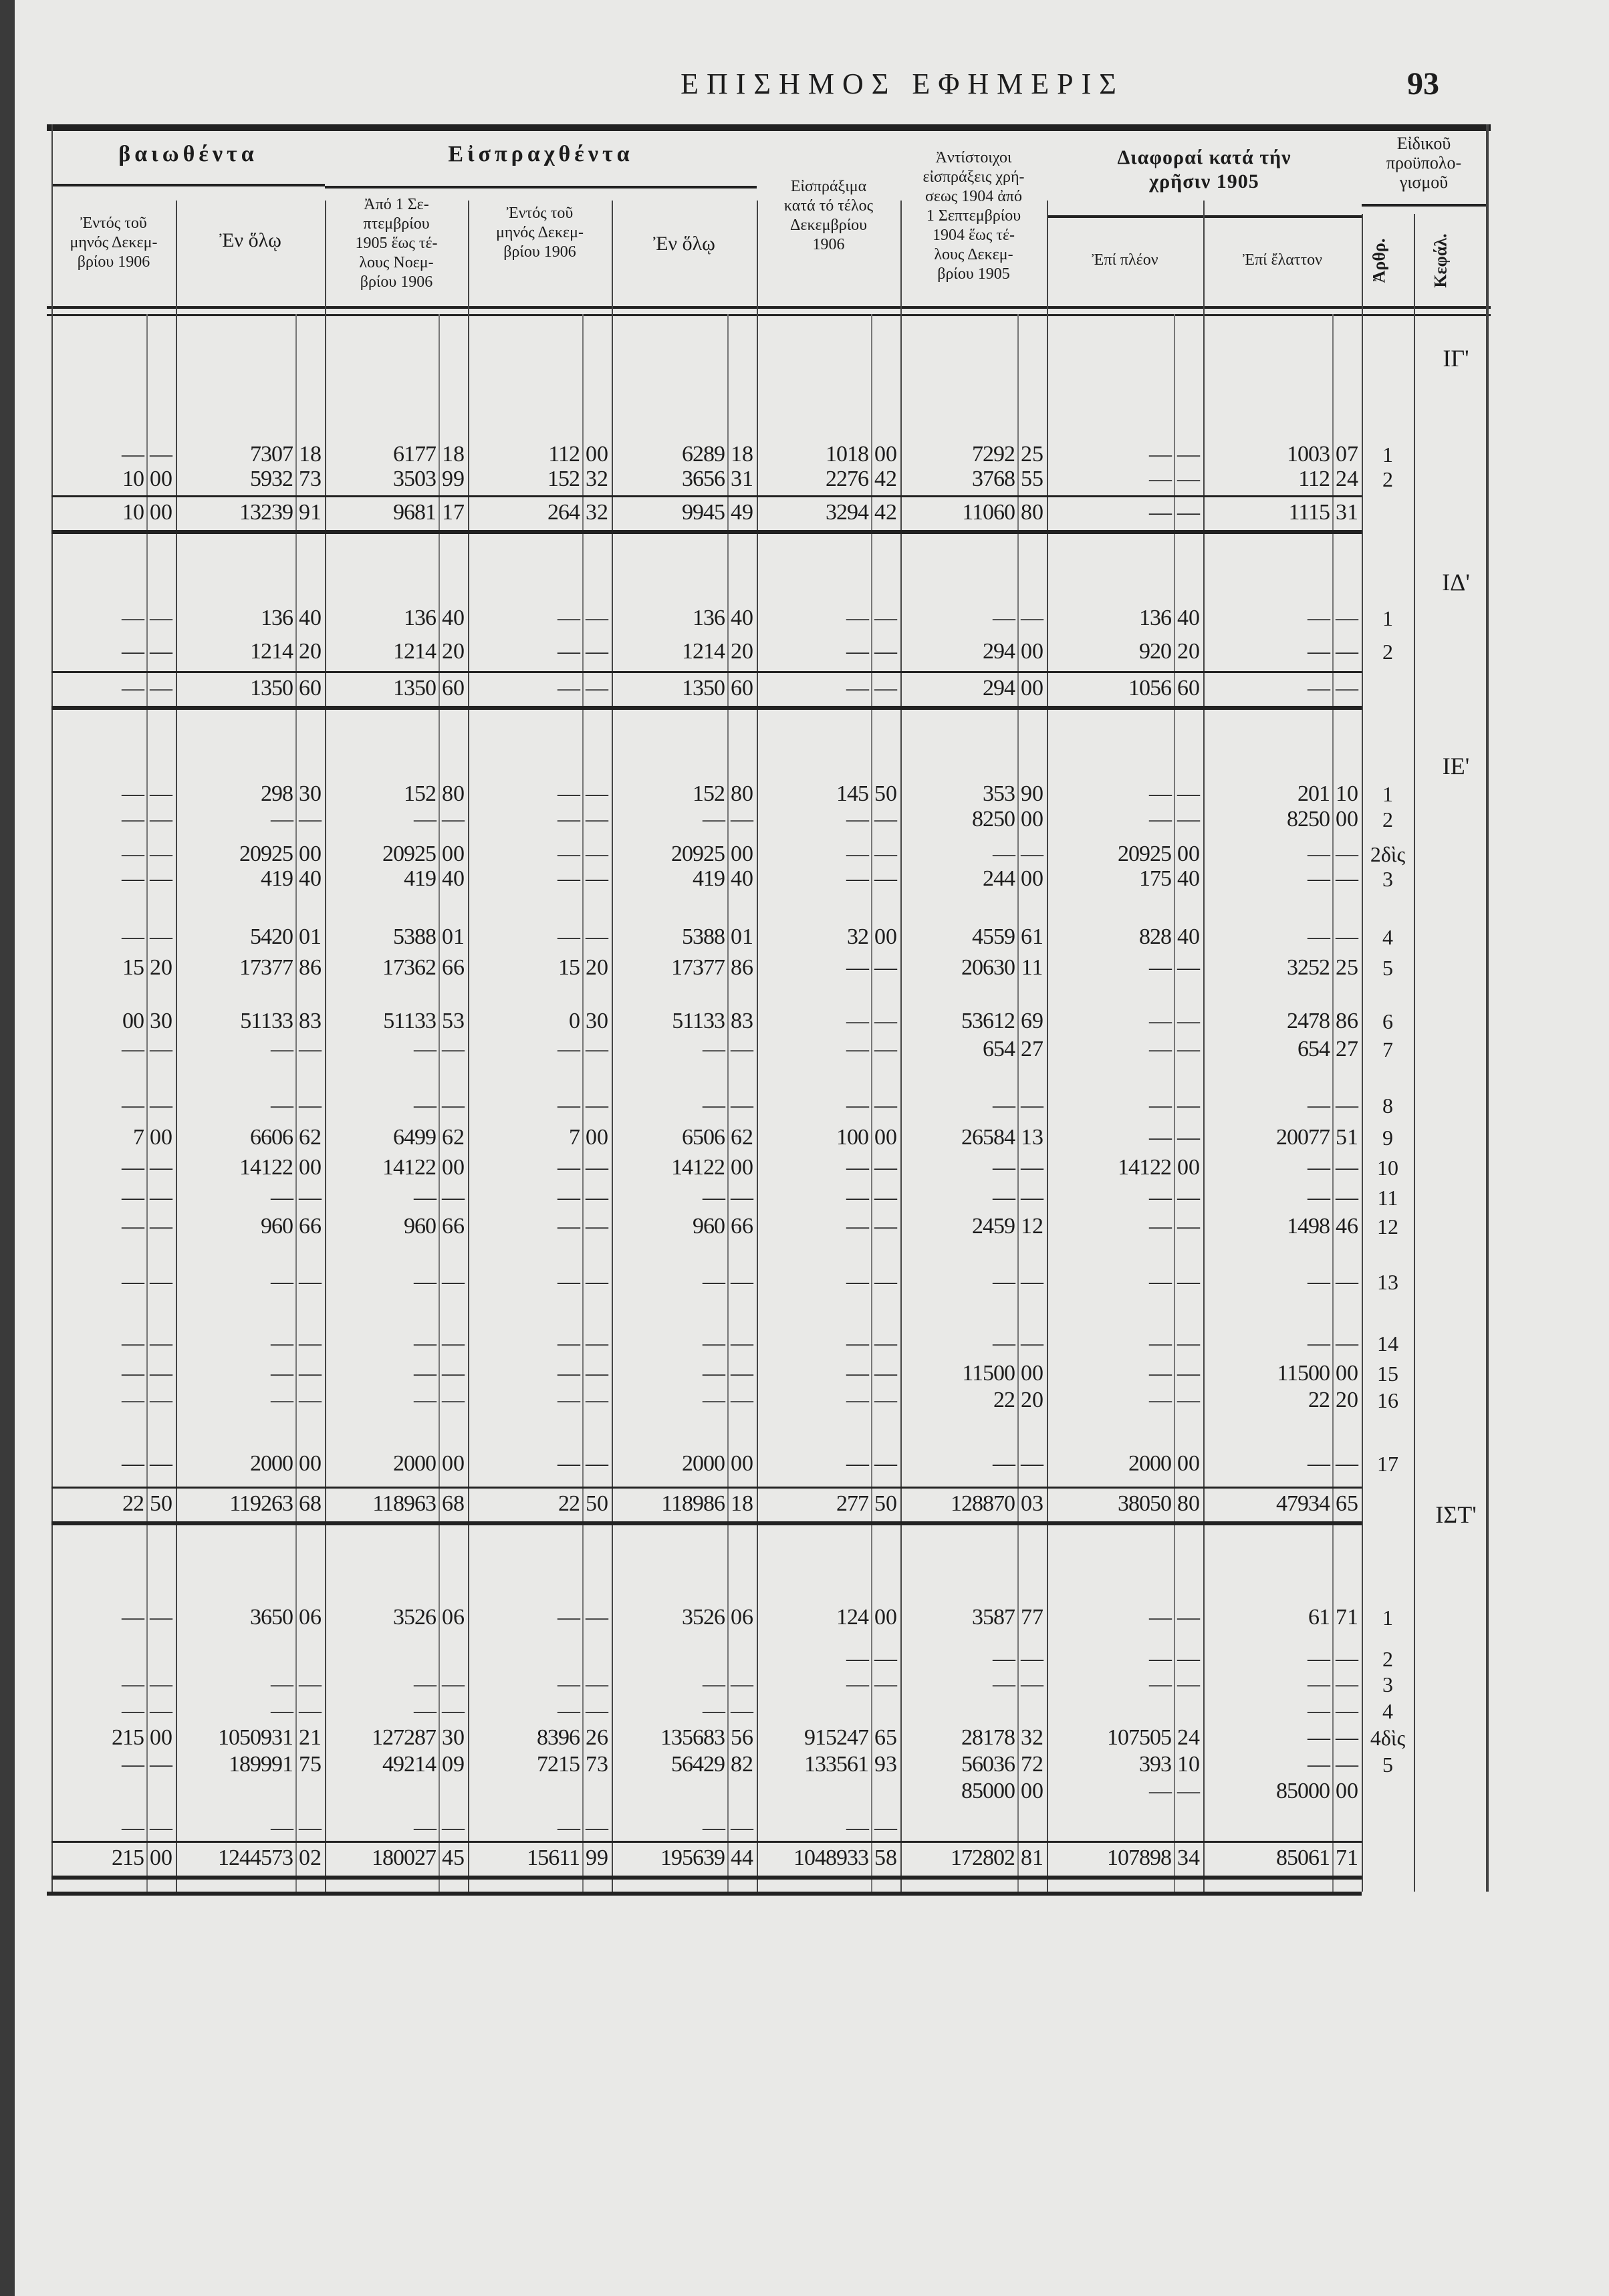 This screenshot has height=2296, width=1609. What do you see at coordinates (271, 651) in the screenshot?
I see `amount-drachmas: 1214` at bounding box center [271, 651].